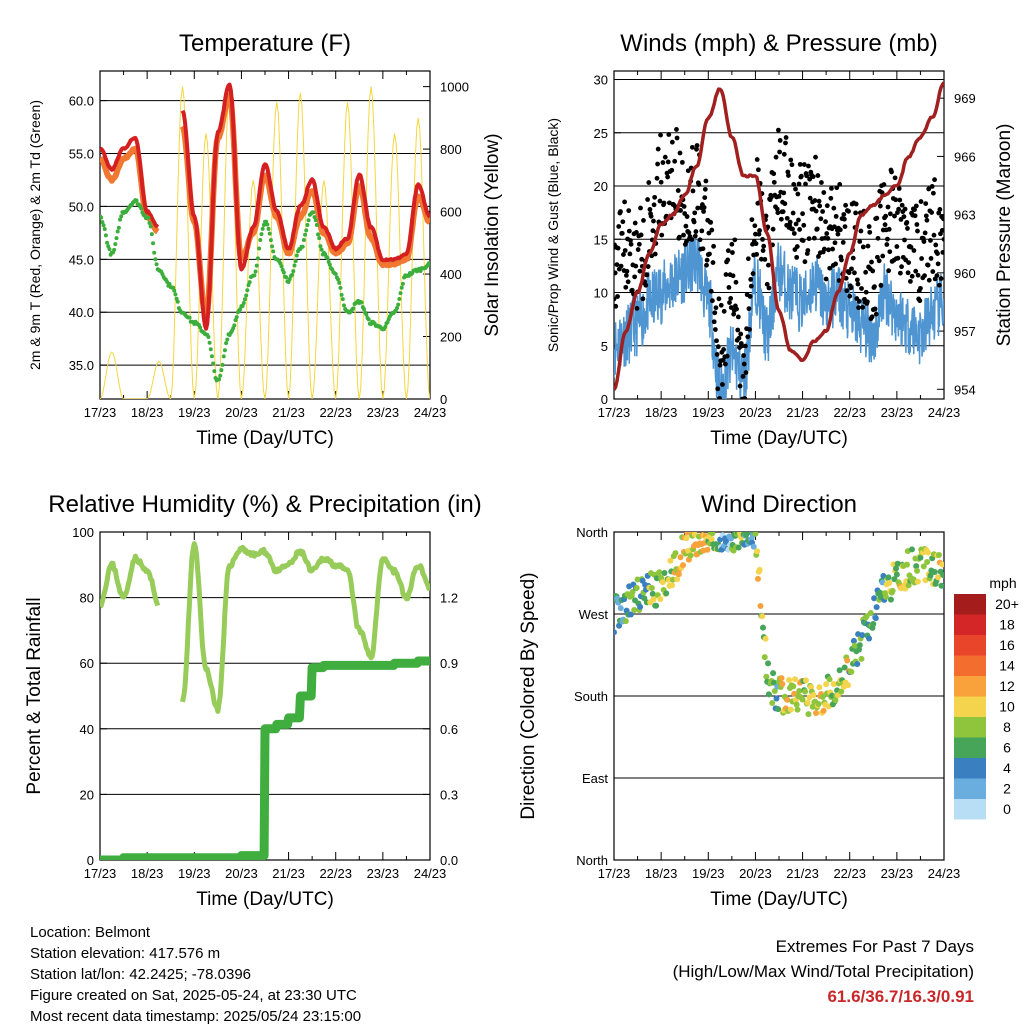  I want to click on y-axis-label: Percent & Total Rainfall, so click(34, 695).